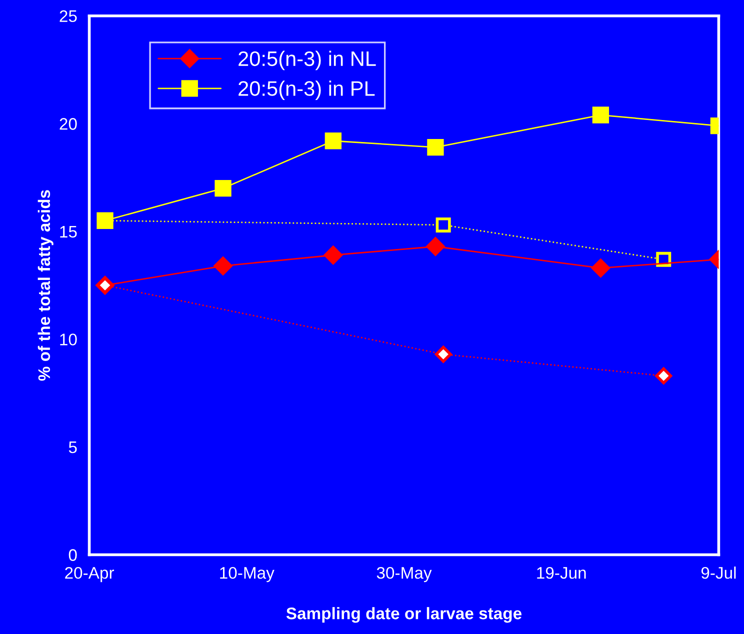 Image resolution: width=744 pixels, height=634 pixels. I want to click on x-tick-label: 20-Apr, so click(89, 574).